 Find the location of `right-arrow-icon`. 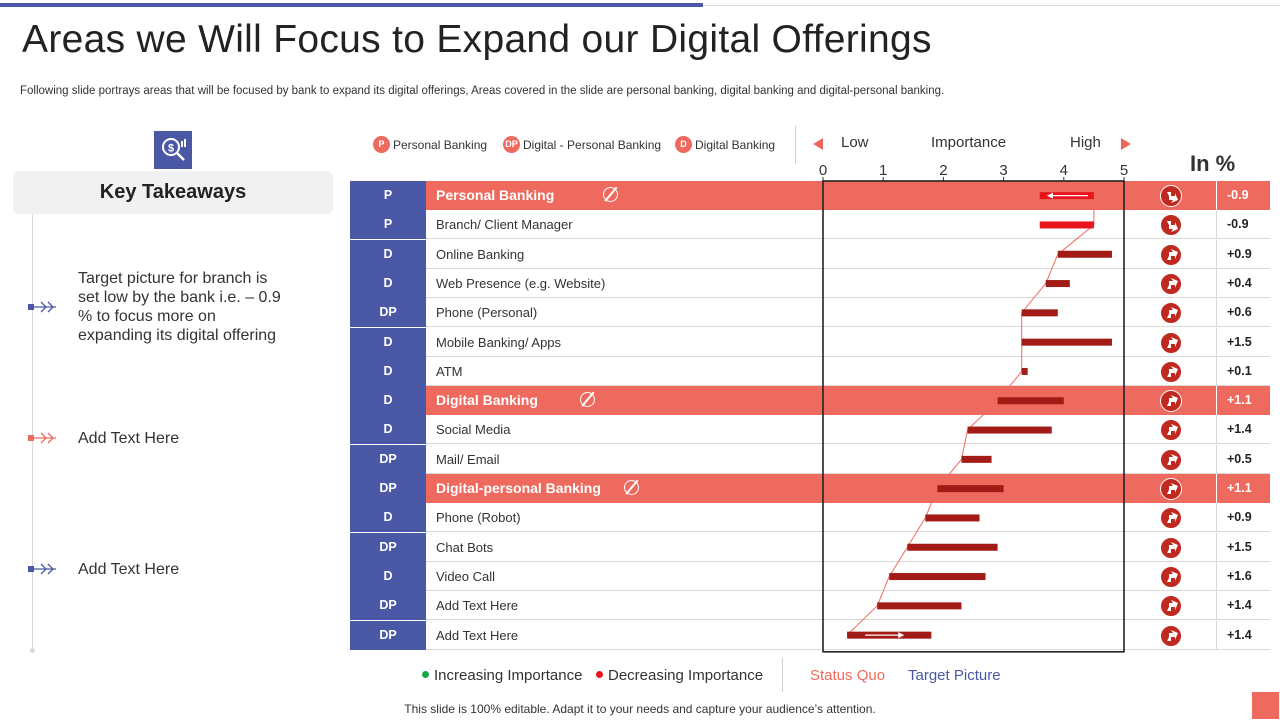

right-arrow-icon is located at coordinates (1126, 144).